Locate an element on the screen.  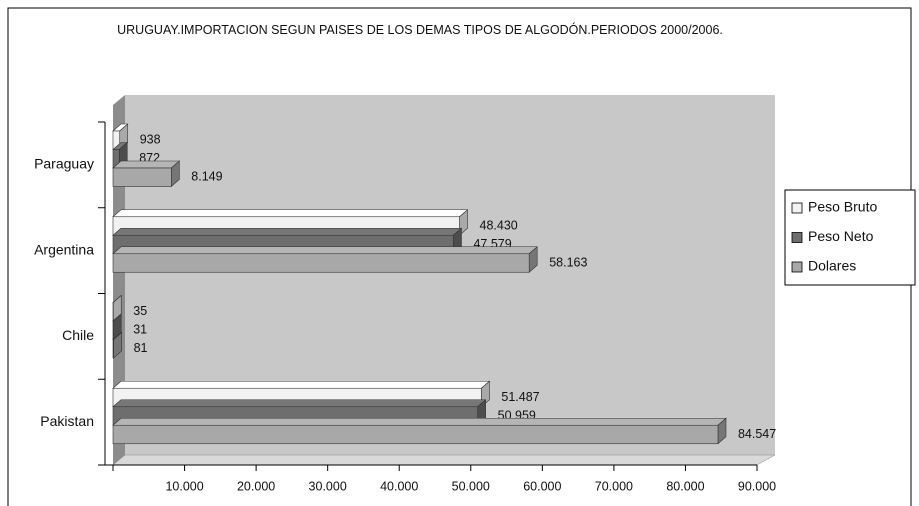
x-tick-label: 50.000 is located at coordinates (471, 486).